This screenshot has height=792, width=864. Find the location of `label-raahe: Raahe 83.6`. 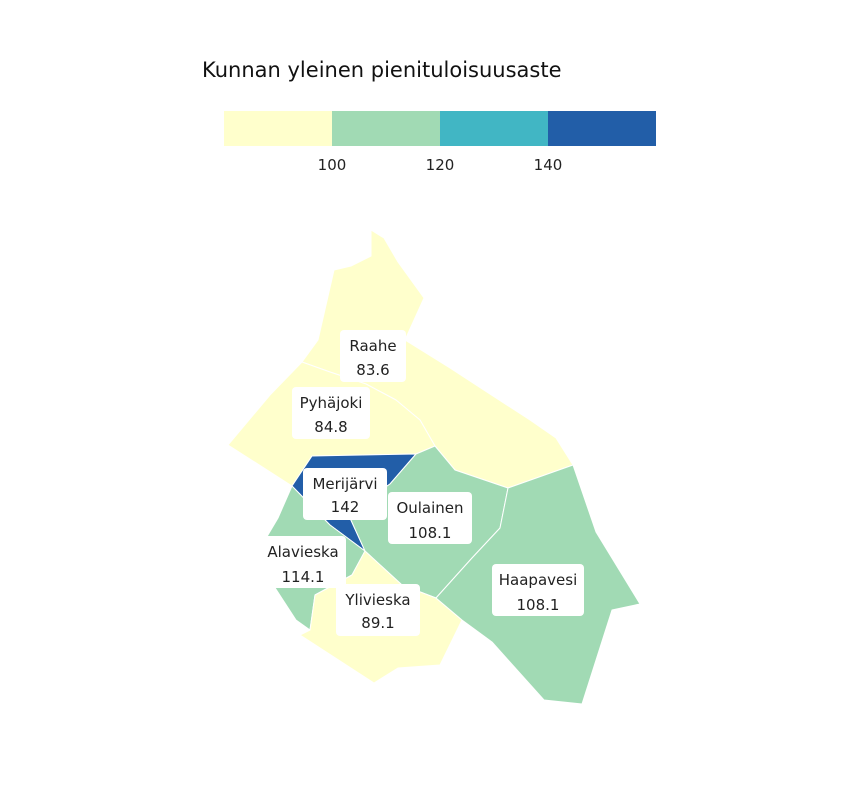

label-raahe: Raahe 83.6 is located at coordinates (373, 356).